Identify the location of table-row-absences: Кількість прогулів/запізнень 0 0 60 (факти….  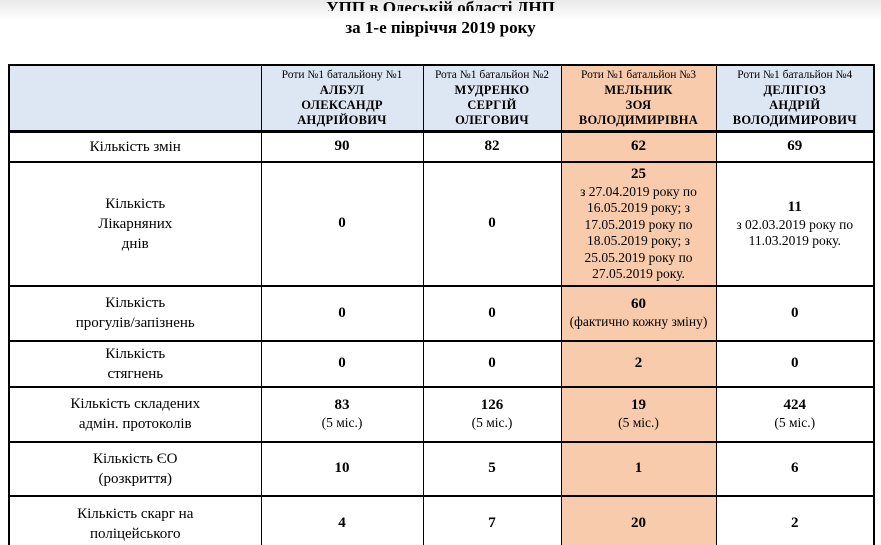
(441, 312).